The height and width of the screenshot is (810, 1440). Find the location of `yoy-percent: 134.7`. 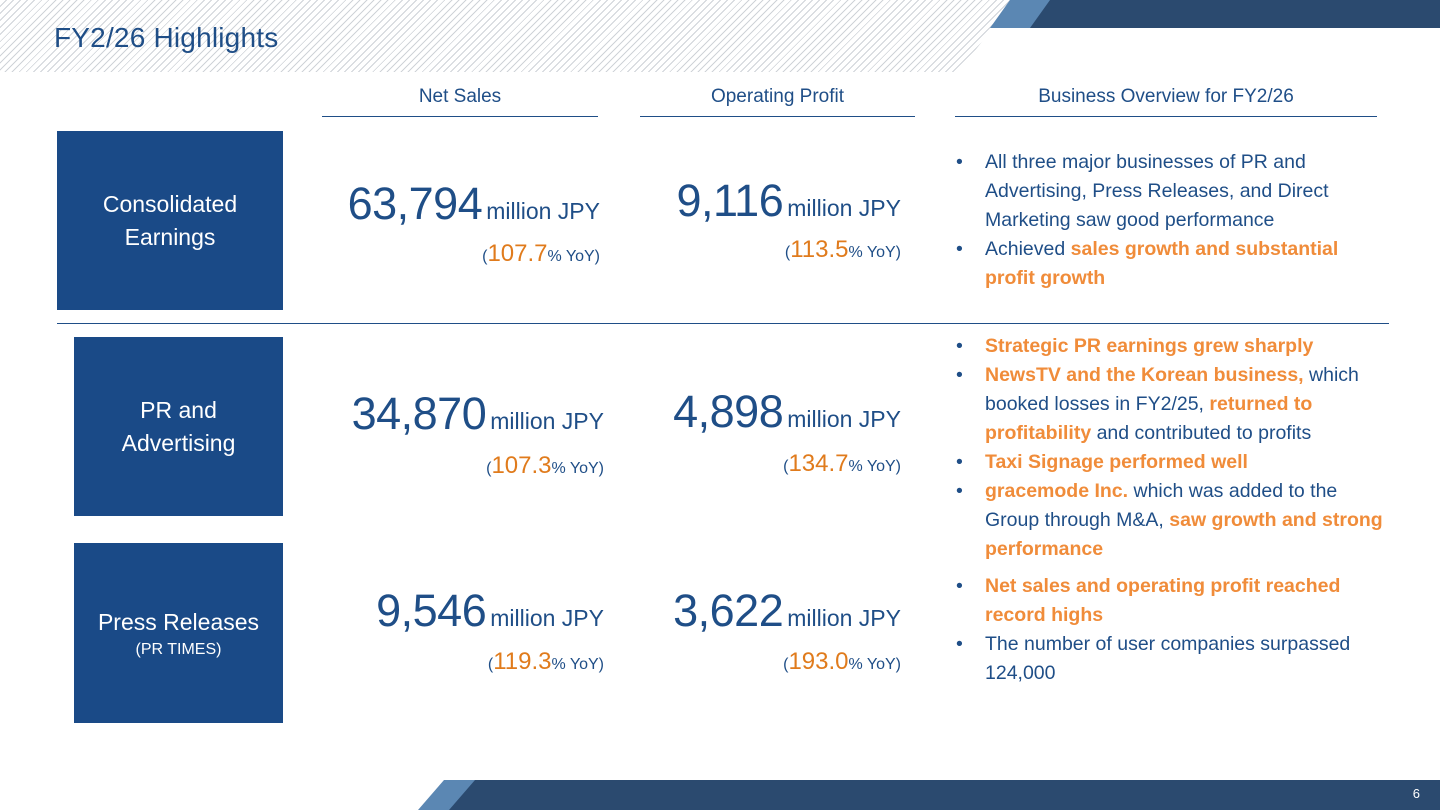

yoy-percent: 134.7 is located at coordinates (818, 463).